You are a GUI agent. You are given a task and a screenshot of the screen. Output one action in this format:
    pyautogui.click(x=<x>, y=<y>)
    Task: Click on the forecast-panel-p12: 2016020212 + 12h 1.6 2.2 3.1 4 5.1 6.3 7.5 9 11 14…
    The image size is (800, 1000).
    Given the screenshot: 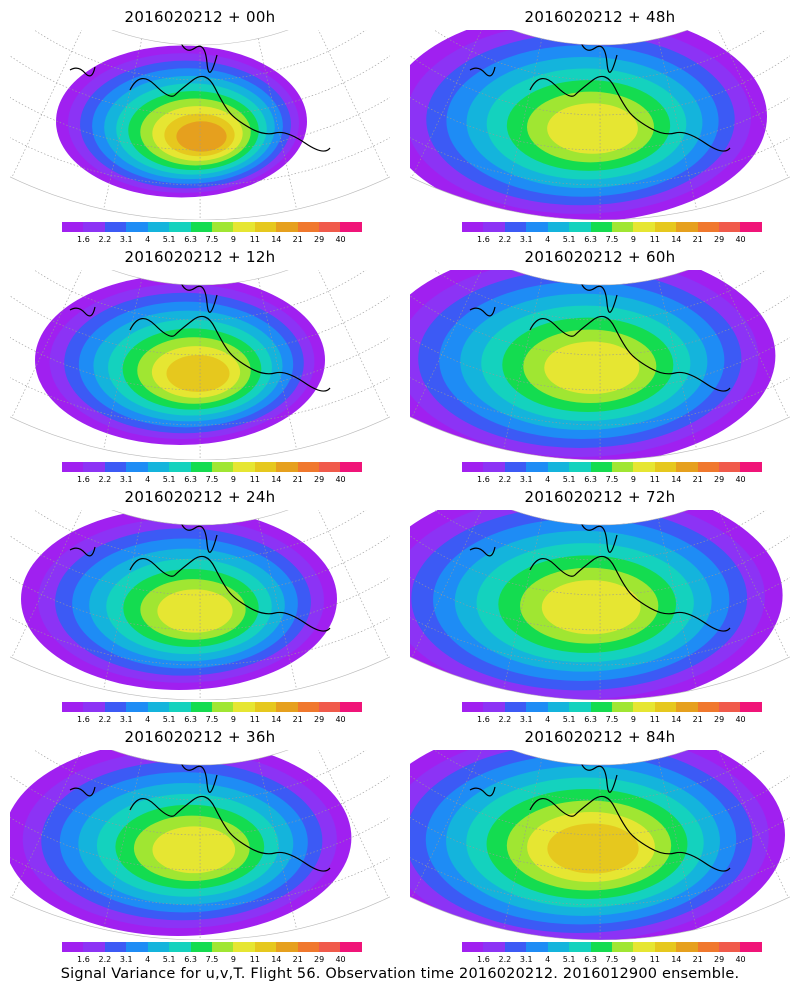 What is the action you would take?
    pyautogui.click(x=200, y=362)
    